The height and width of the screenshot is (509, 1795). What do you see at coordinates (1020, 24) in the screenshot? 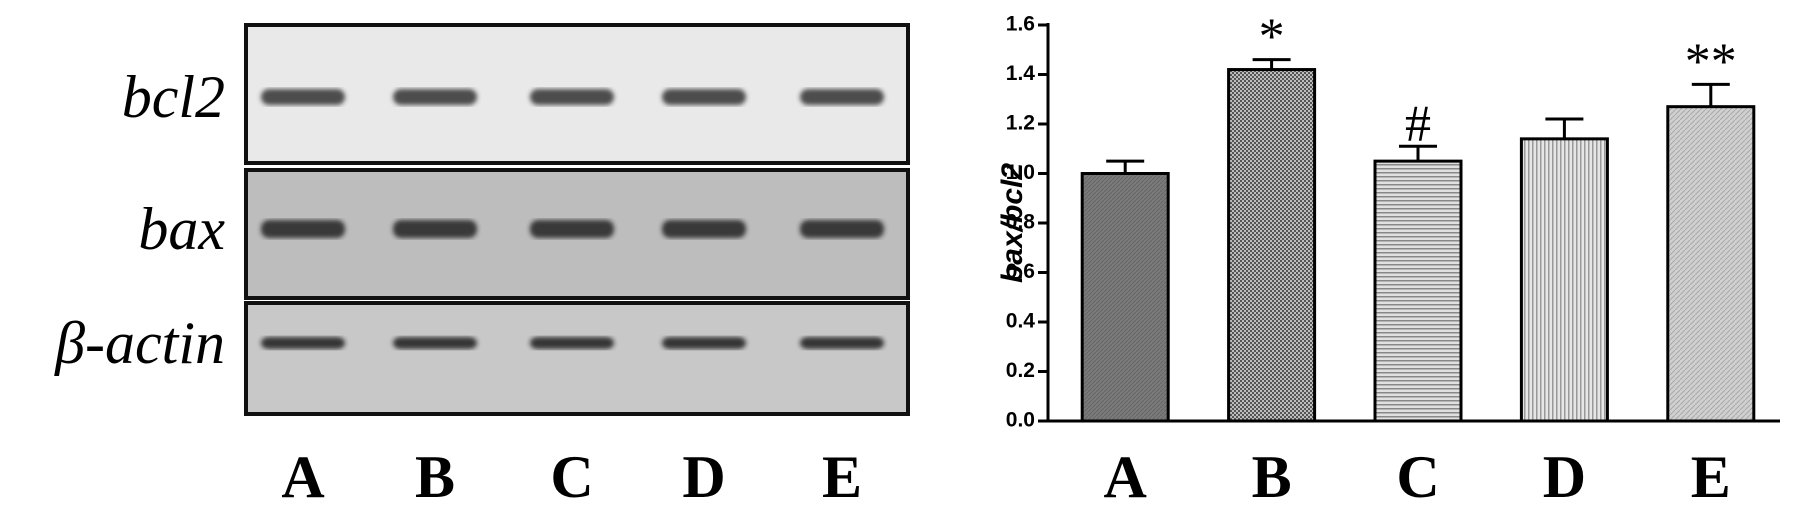
I see `y-tick-label: 1.6` at bounding box center [1020, 24].